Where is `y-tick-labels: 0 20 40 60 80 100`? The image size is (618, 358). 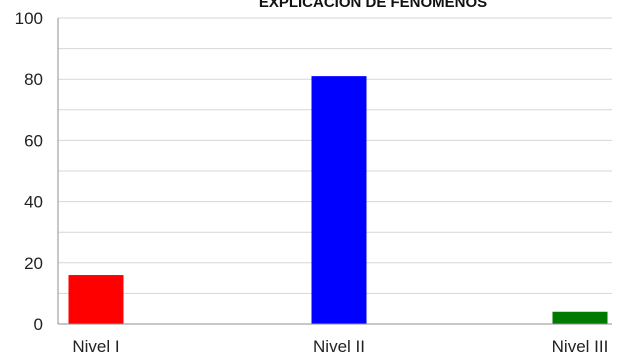
y-tick-labels: 0 20 40 60 80 100 is located at coordinates (29, 171).